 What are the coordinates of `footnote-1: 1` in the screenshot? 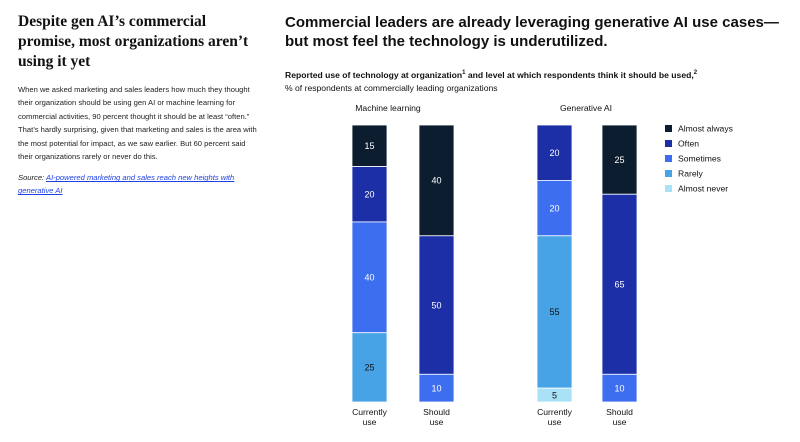 It's located at (464, 73).